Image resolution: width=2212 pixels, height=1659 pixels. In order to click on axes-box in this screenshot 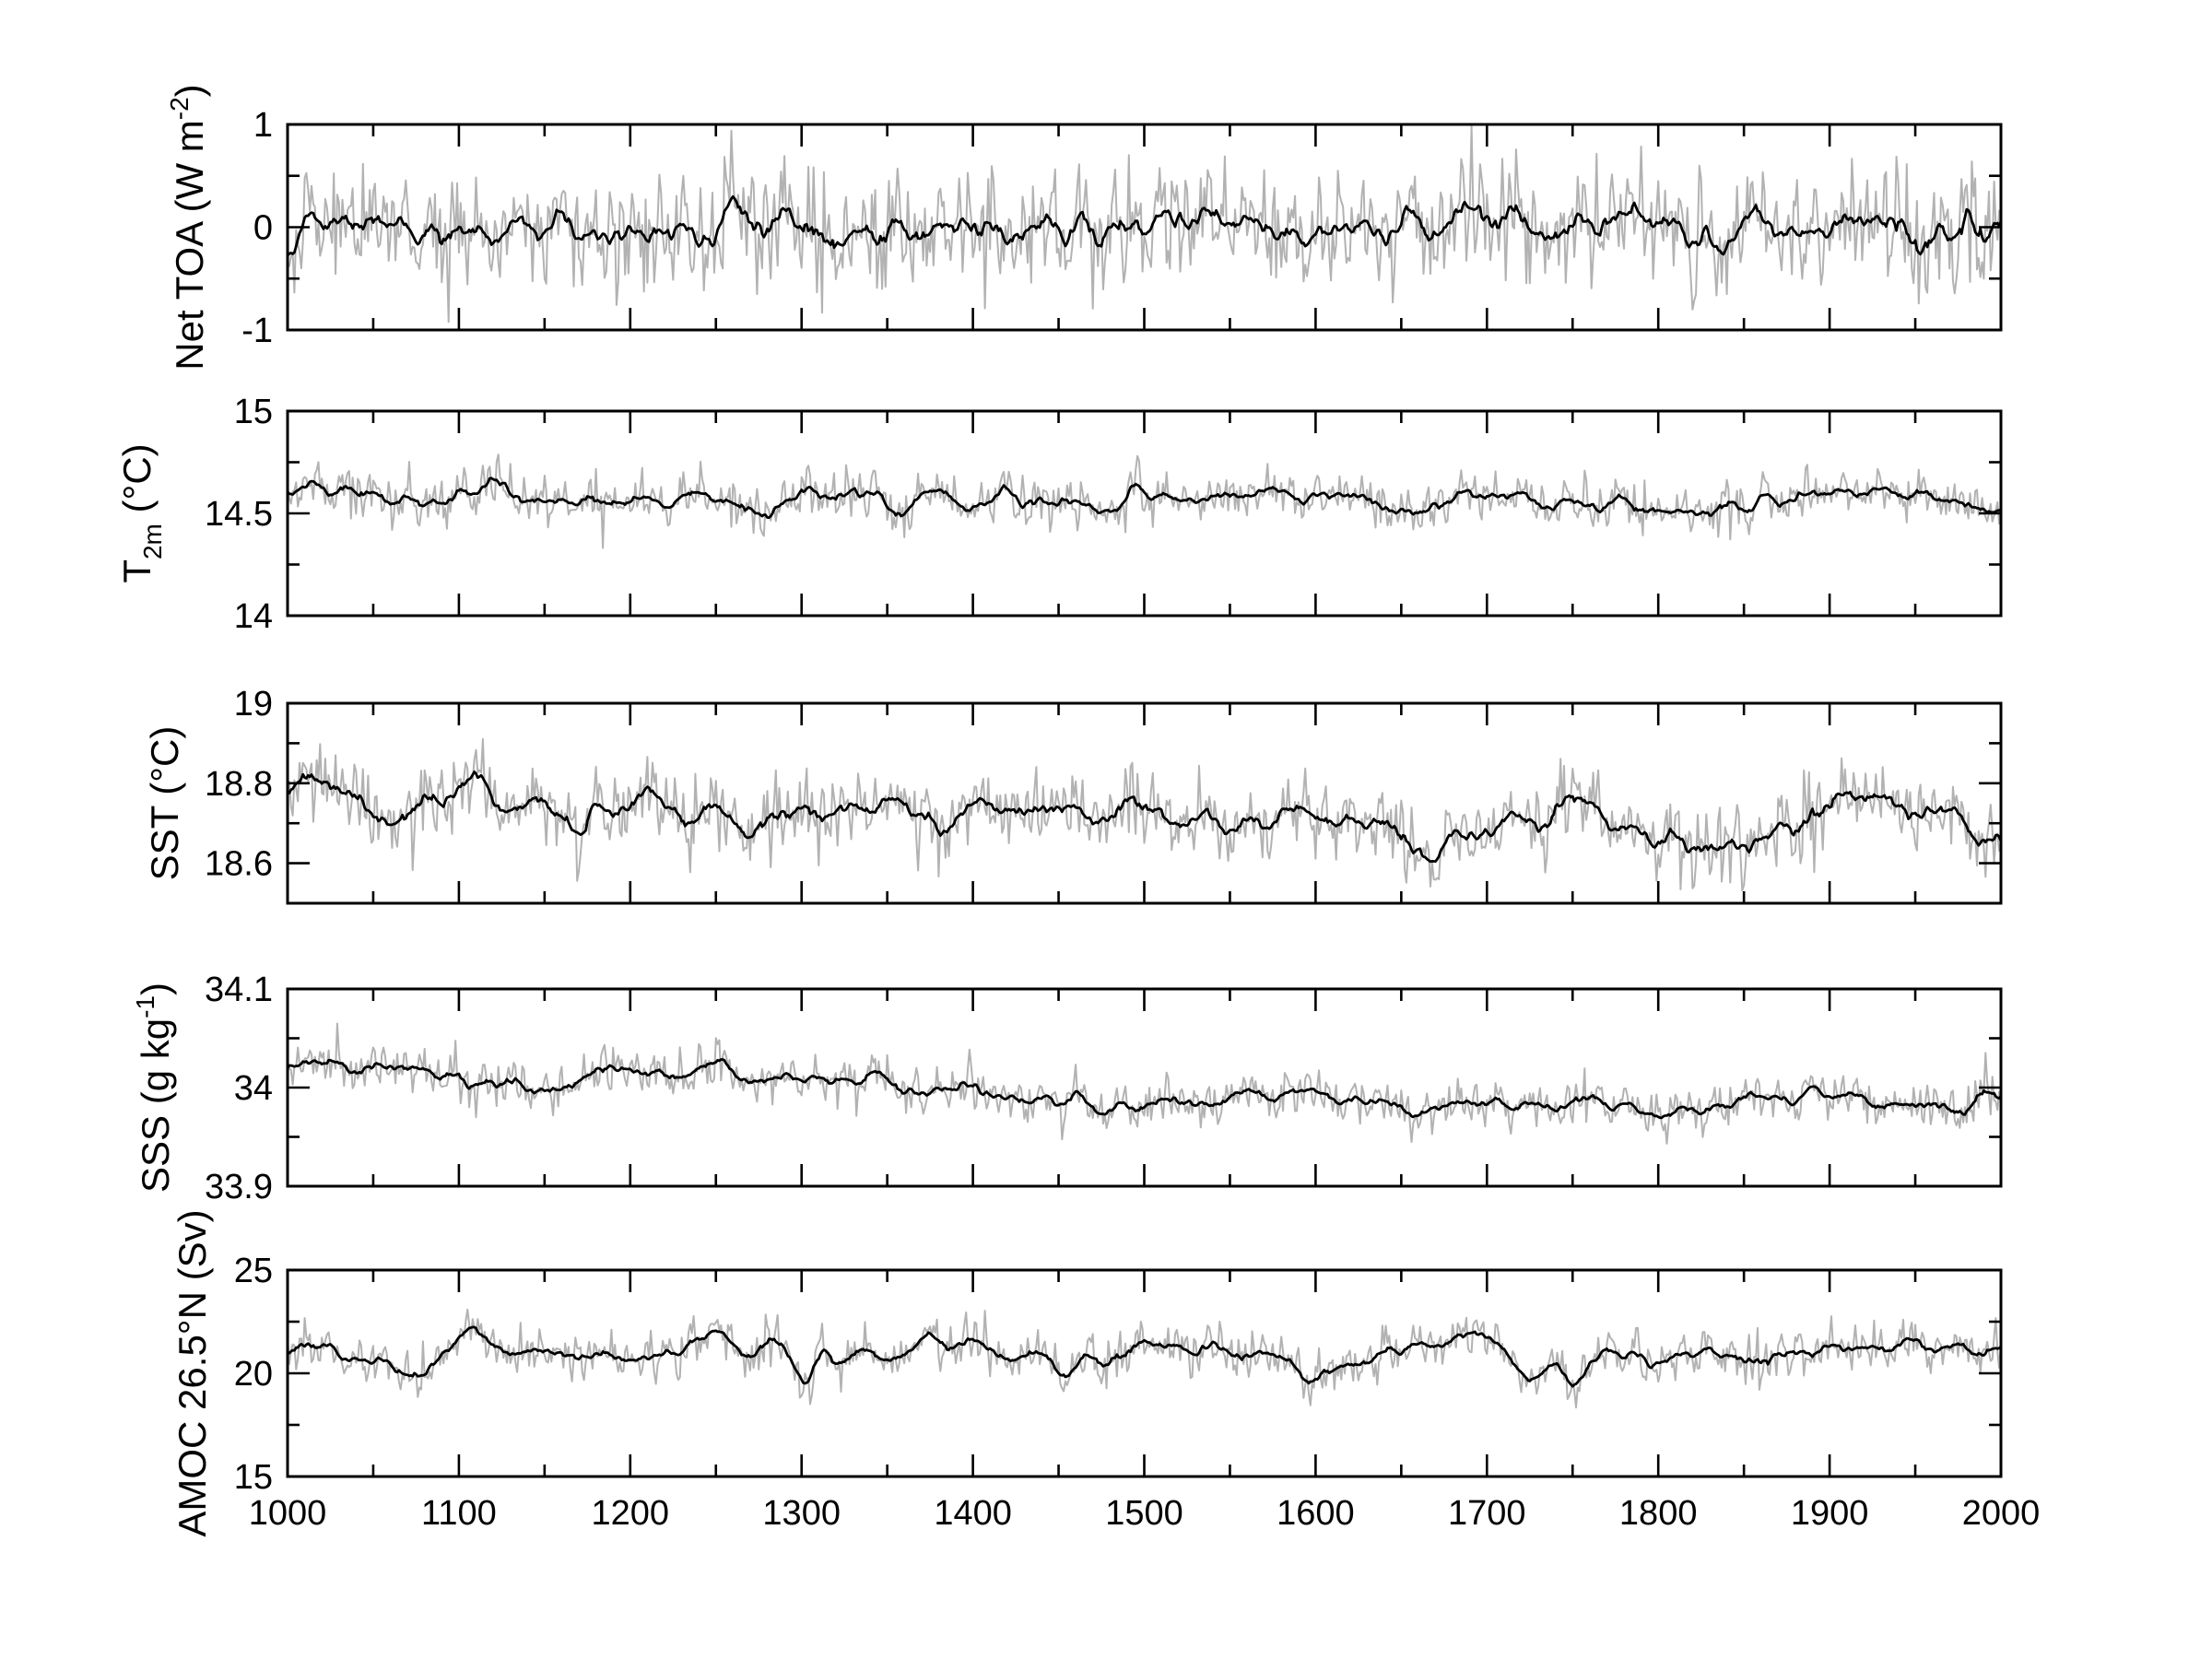, I will do `click(1144, 803)`.